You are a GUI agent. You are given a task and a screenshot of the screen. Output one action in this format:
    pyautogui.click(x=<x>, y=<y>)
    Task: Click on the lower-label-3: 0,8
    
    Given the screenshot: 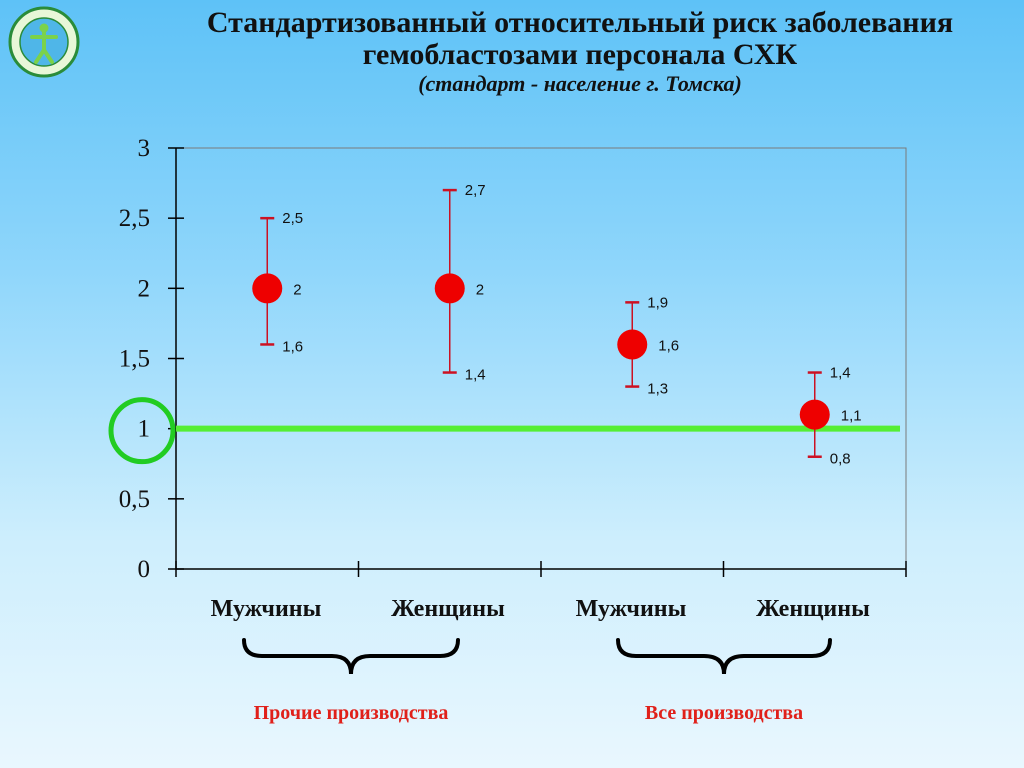 What is the action you would take?
    pyautogui.click(x=840, y=459)
    